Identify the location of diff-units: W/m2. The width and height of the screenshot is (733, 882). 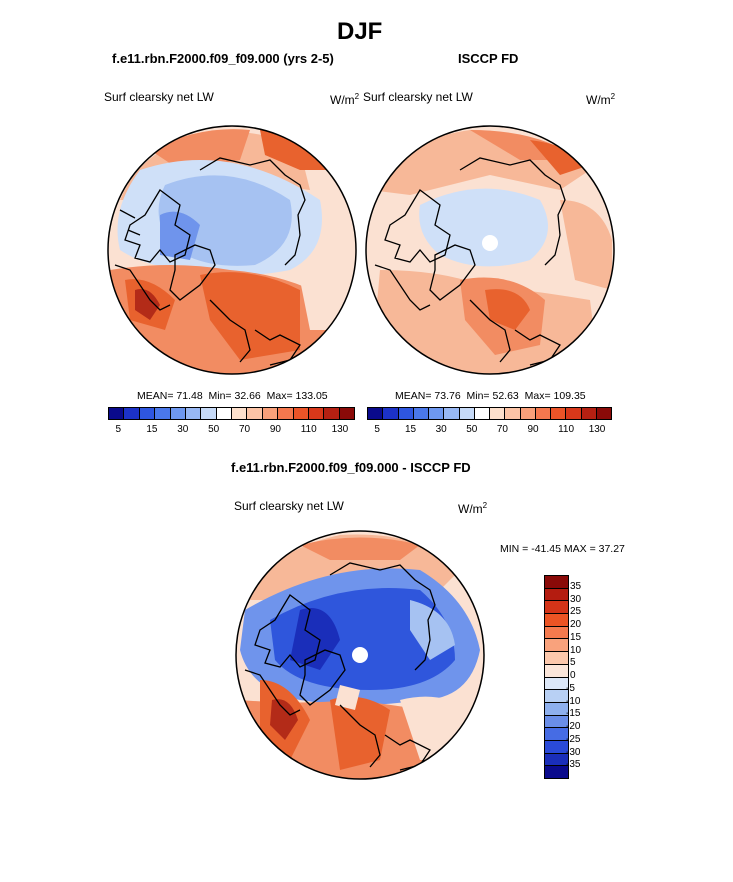
(473, 508).